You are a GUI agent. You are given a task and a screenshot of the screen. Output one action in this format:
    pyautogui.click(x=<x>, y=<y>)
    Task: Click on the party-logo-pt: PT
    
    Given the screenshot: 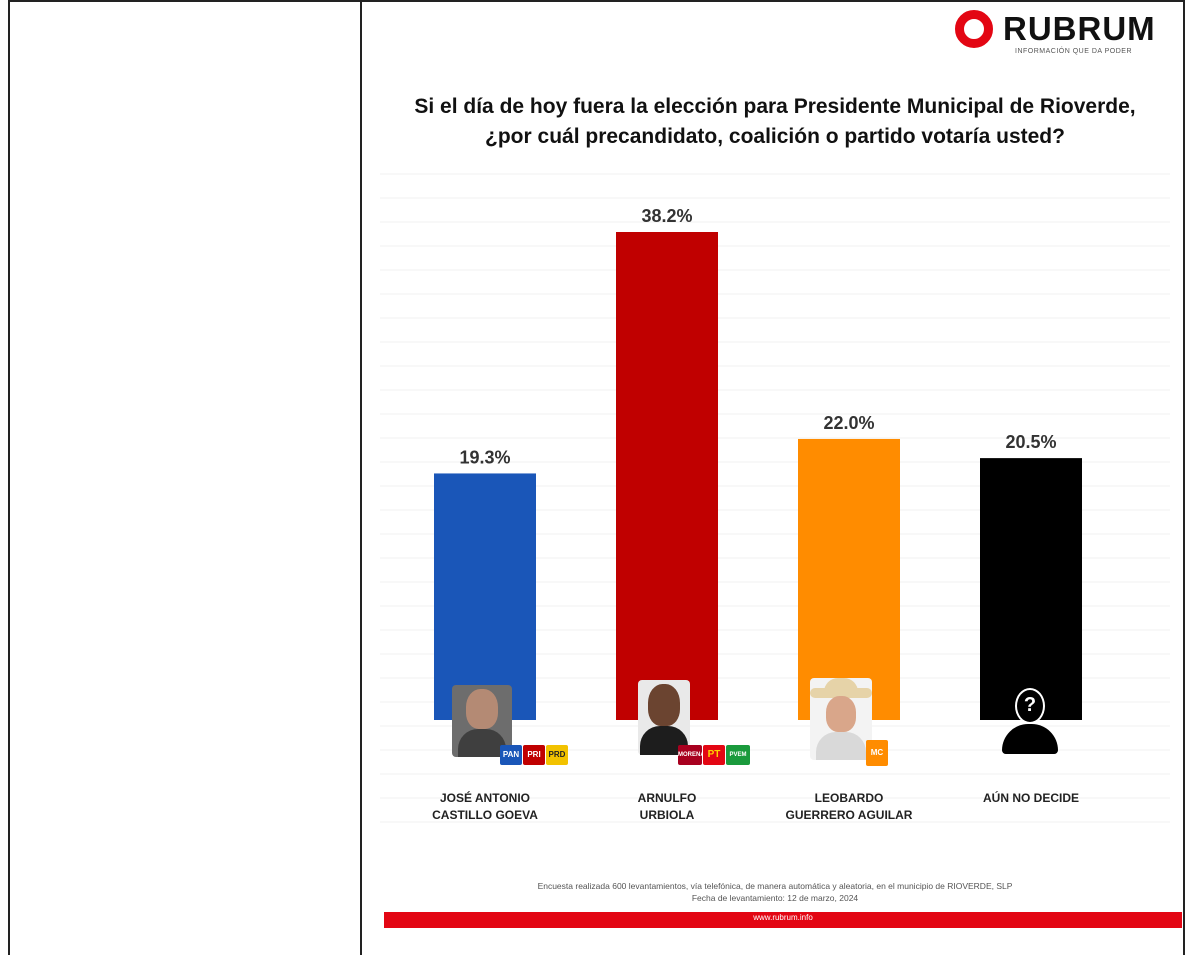 What is the action you would take?
    pyautogui.click(x=714, y=755)
    